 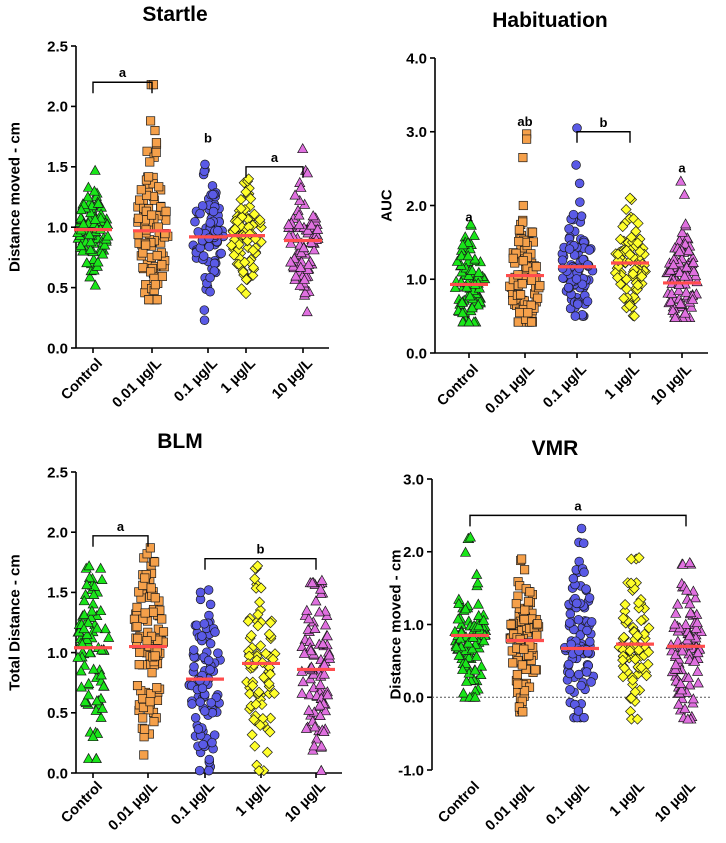 I want to click on vmr-category-label: 10 µg/L, so click(x=675, y=802).